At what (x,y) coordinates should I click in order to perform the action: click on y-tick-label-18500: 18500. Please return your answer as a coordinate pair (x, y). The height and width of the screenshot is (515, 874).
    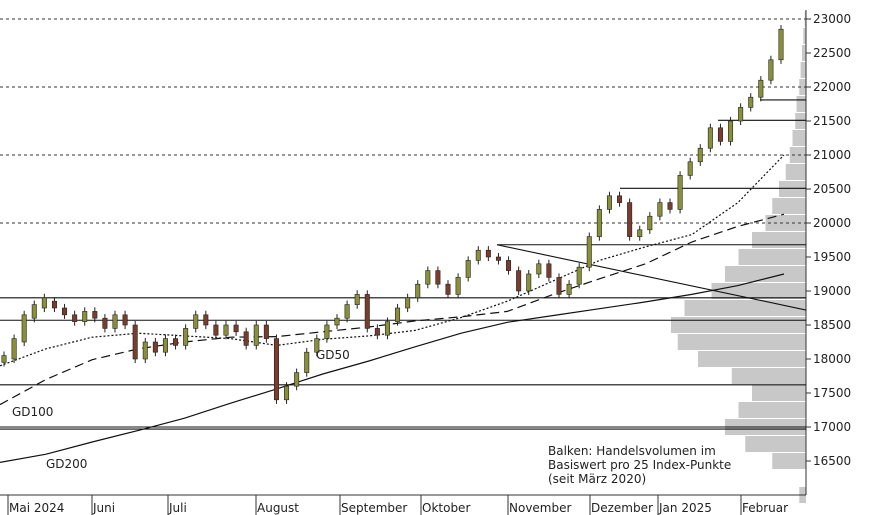
    Looking at the image, I should click on (832, 325).